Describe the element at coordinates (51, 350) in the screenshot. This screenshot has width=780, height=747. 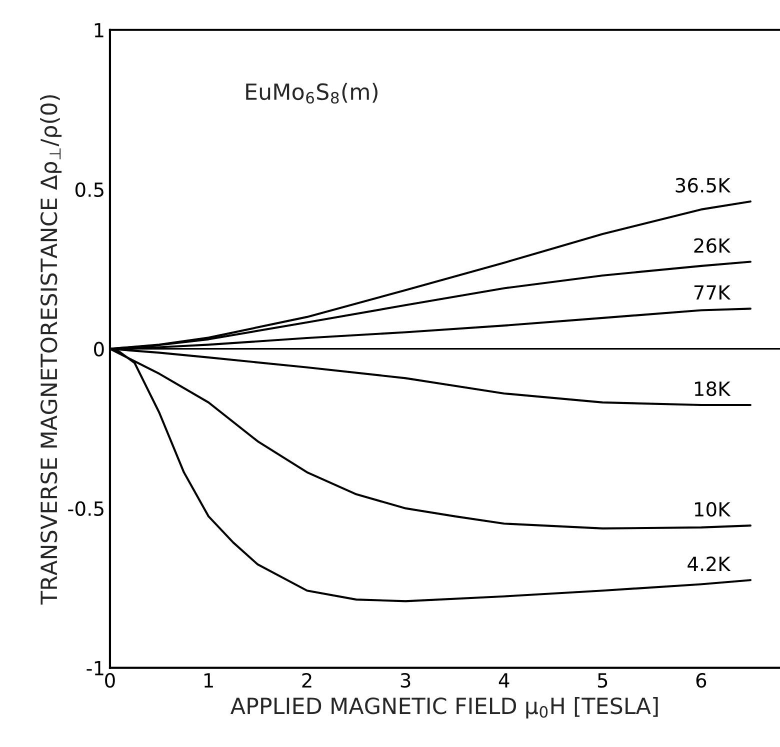
I see `y-axis-title: TRANSVERSE MAGNETORESISTANCE Δρ$_{⊥}$/ρ(0)` at that location.